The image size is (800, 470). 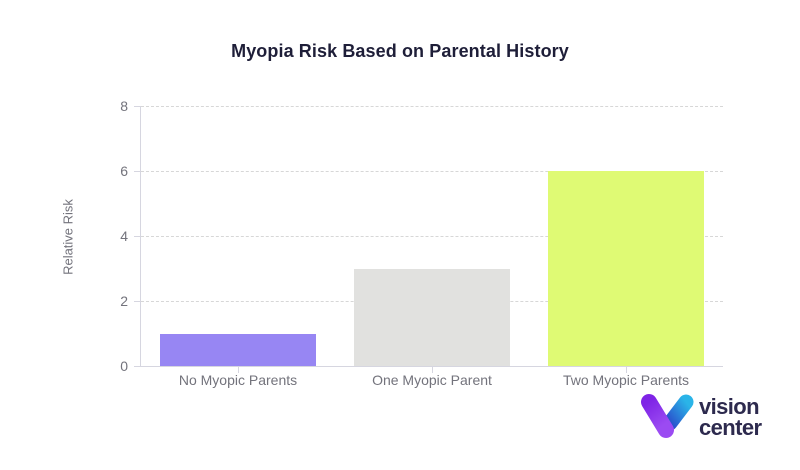 What do you see at coordinates (432, 236) in the screenshot?
I see `gridline-y4` at bounding box center [432, 236].